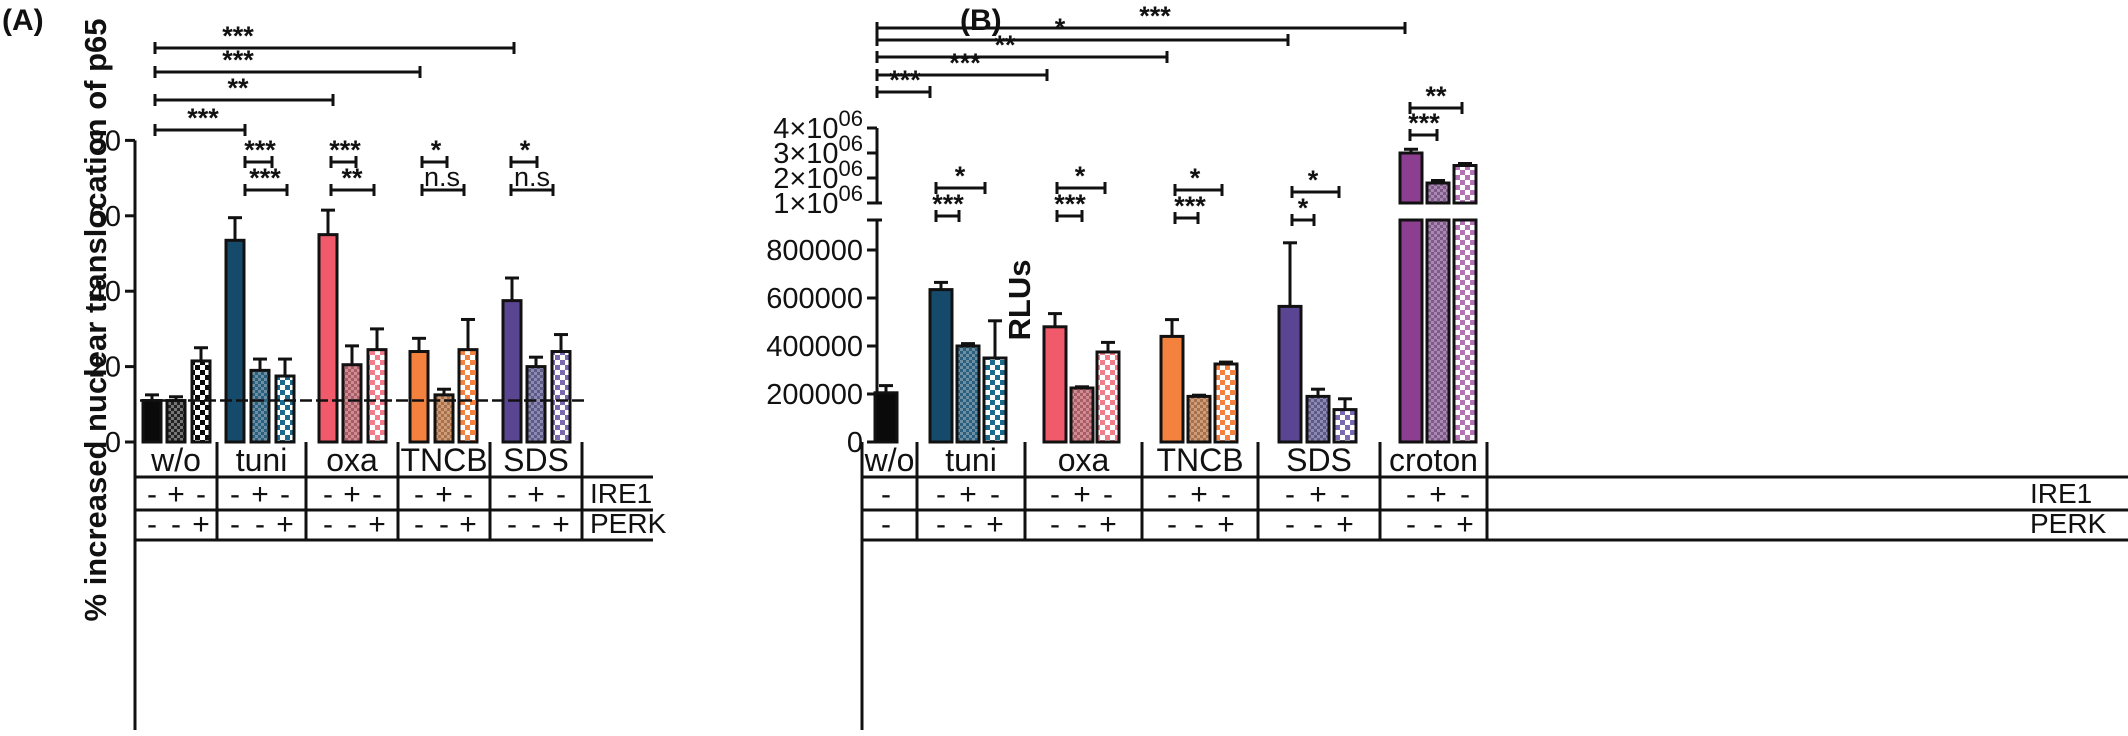  I want to click on bar-b-croton-1-lower, so click(1438, 331).